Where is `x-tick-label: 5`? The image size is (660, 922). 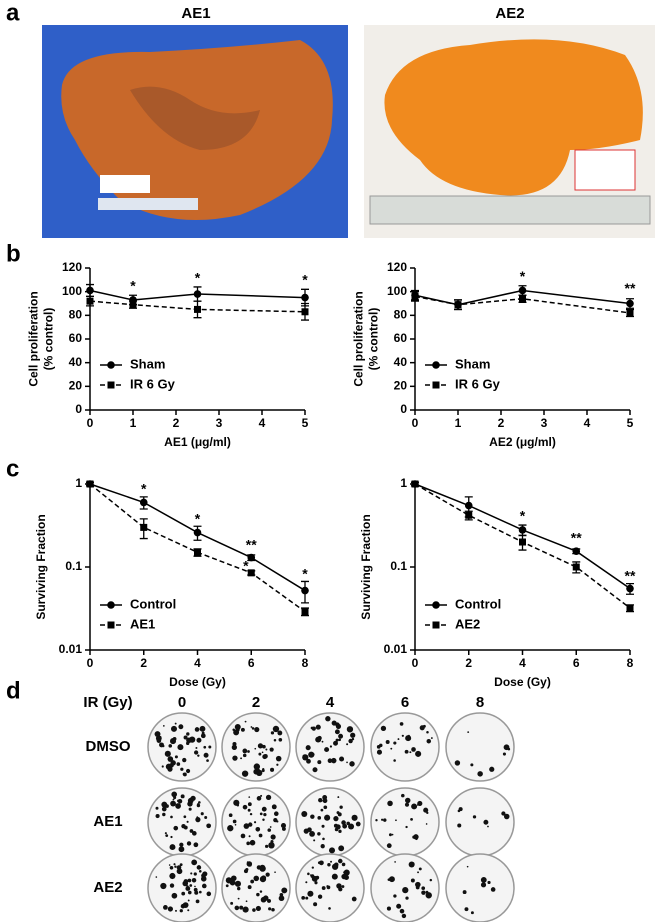
x-tick-label: 5 is located at coordinates (630, 423).